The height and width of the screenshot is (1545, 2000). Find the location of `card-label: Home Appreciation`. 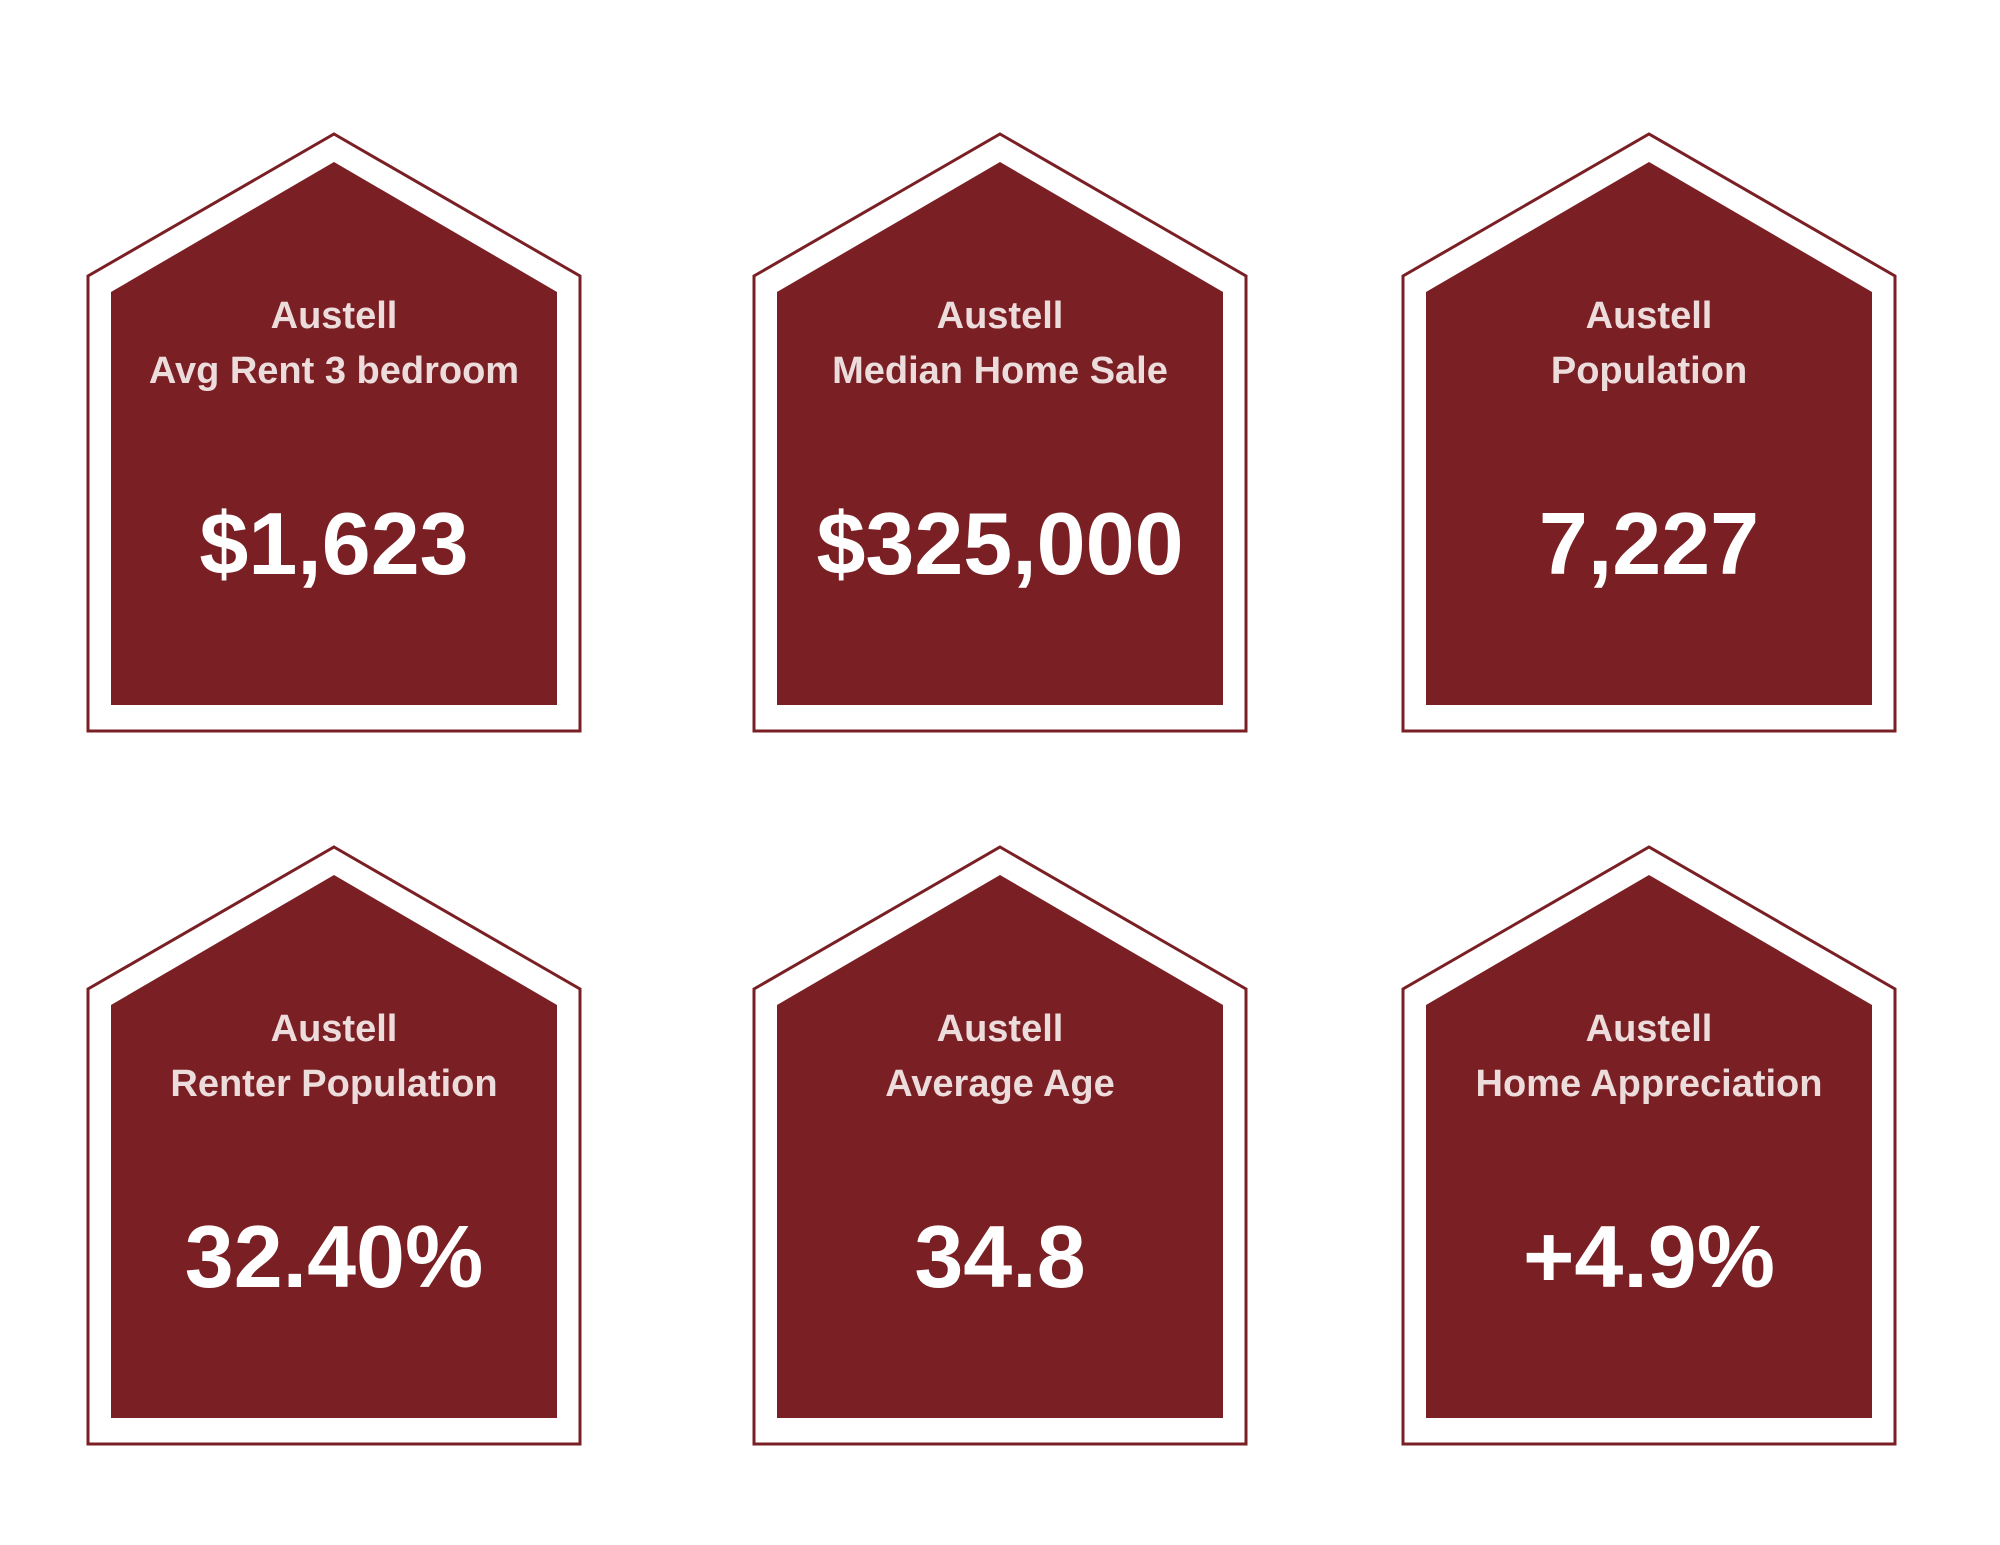

card-label: Home Appreciation is located at coordinates (1649, 1084).